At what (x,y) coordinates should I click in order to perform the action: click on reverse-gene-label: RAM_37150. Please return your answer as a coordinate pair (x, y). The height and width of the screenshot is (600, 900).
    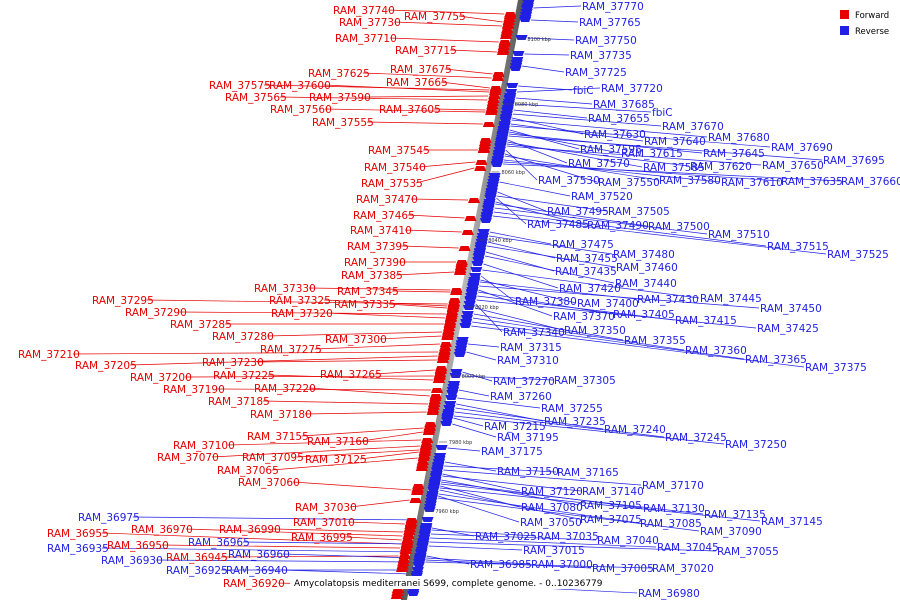
    Looking at the image, I should click on (528, 472).